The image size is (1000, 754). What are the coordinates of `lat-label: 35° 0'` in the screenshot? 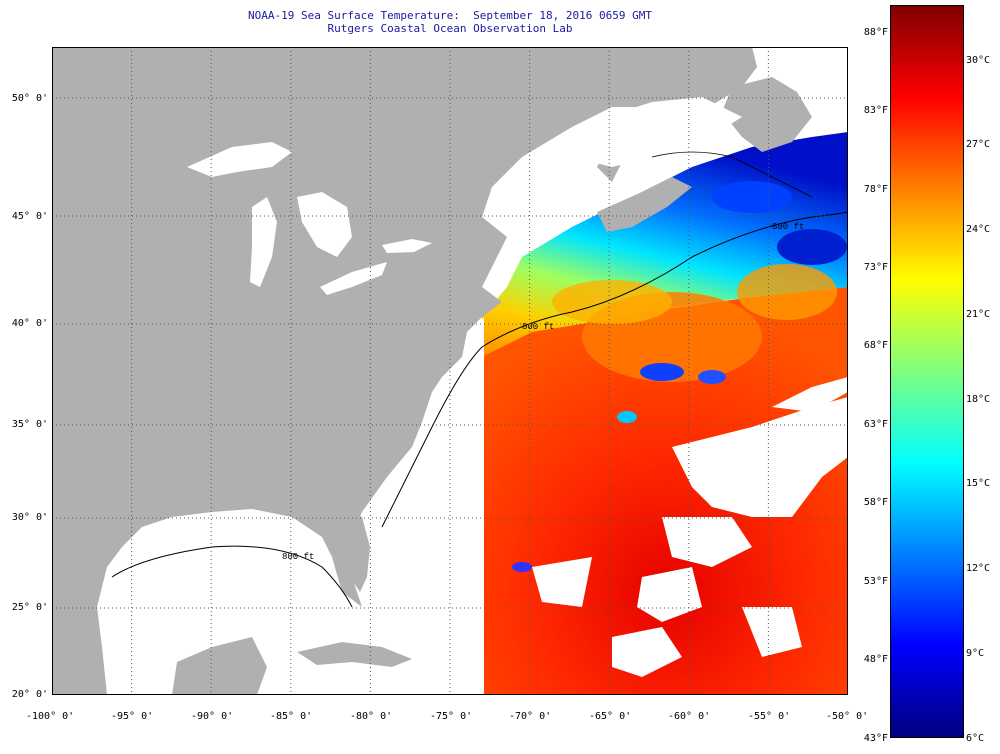 It's located at (29, 424).